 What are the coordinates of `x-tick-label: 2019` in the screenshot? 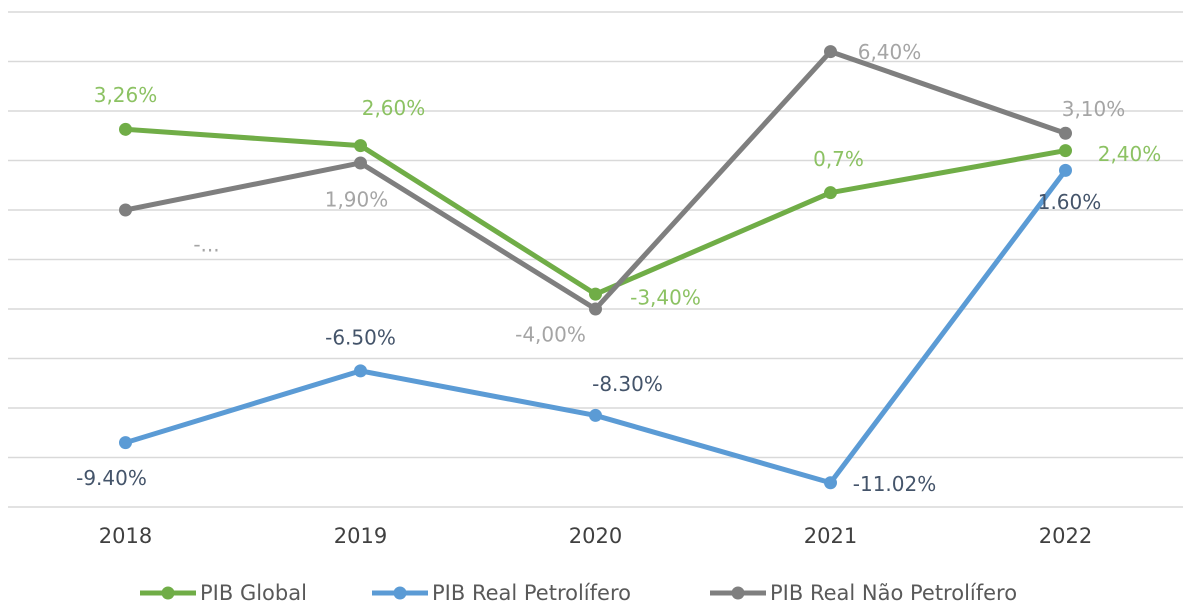 It's located at (360, 536).